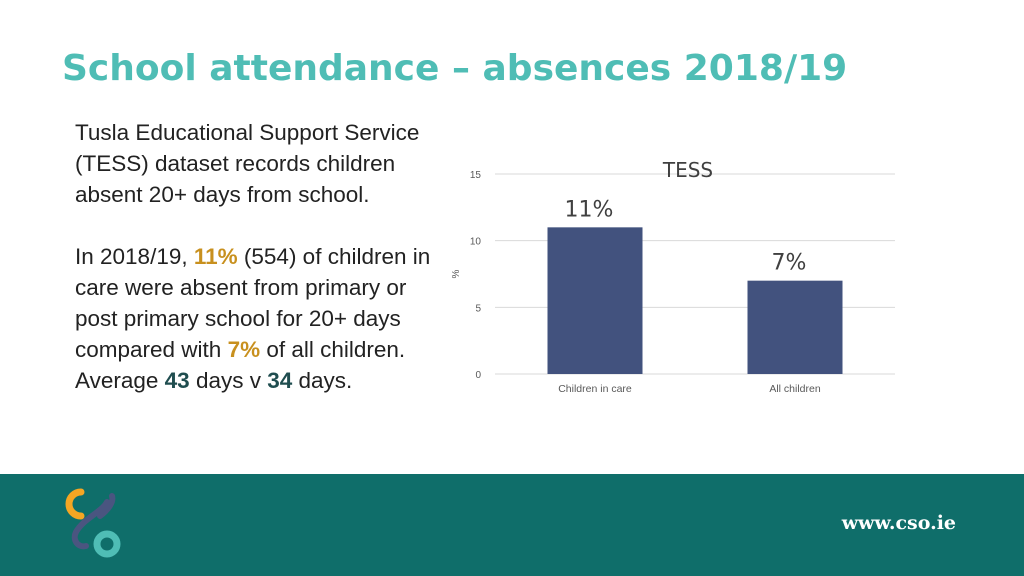 This screenshot has height=576, width=1024. What do you see at coordinates (455, 68) in the screenshot?
I see `slide-title: School attendance – absences 2018/19` at bounding box center [455, 68].